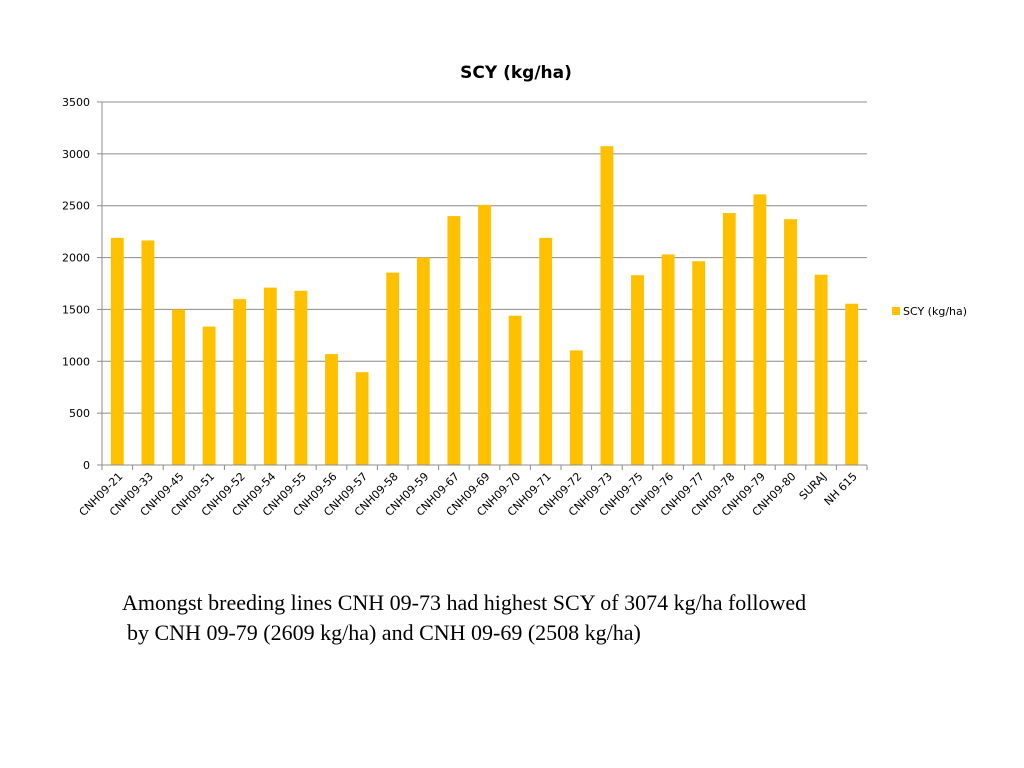 The image size is (1024, 768). What do you see at coordinates (516, 73) in the screenshot?
I see `chart-title: SCY (kg/ha)` at bounding box center [516, 73].